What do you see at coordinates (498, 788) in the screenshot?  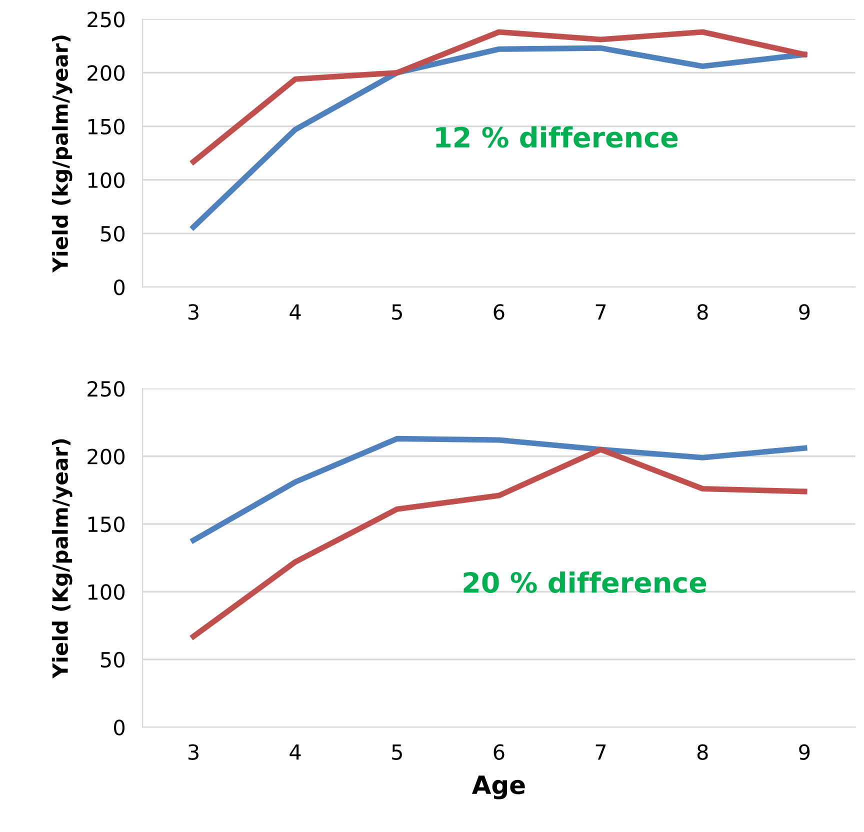 I see `x-axis-title: Age` at bounding box center [498, 788].